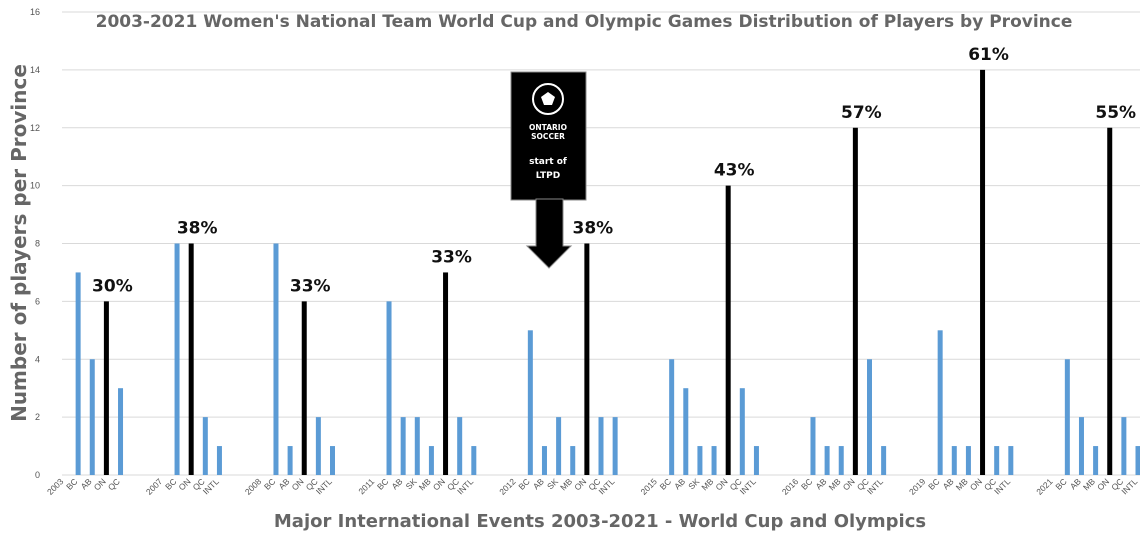 The height and width of the screenshot is (534, 1140). I want to click on soccer-ball-pentagon, so click(548, 98).